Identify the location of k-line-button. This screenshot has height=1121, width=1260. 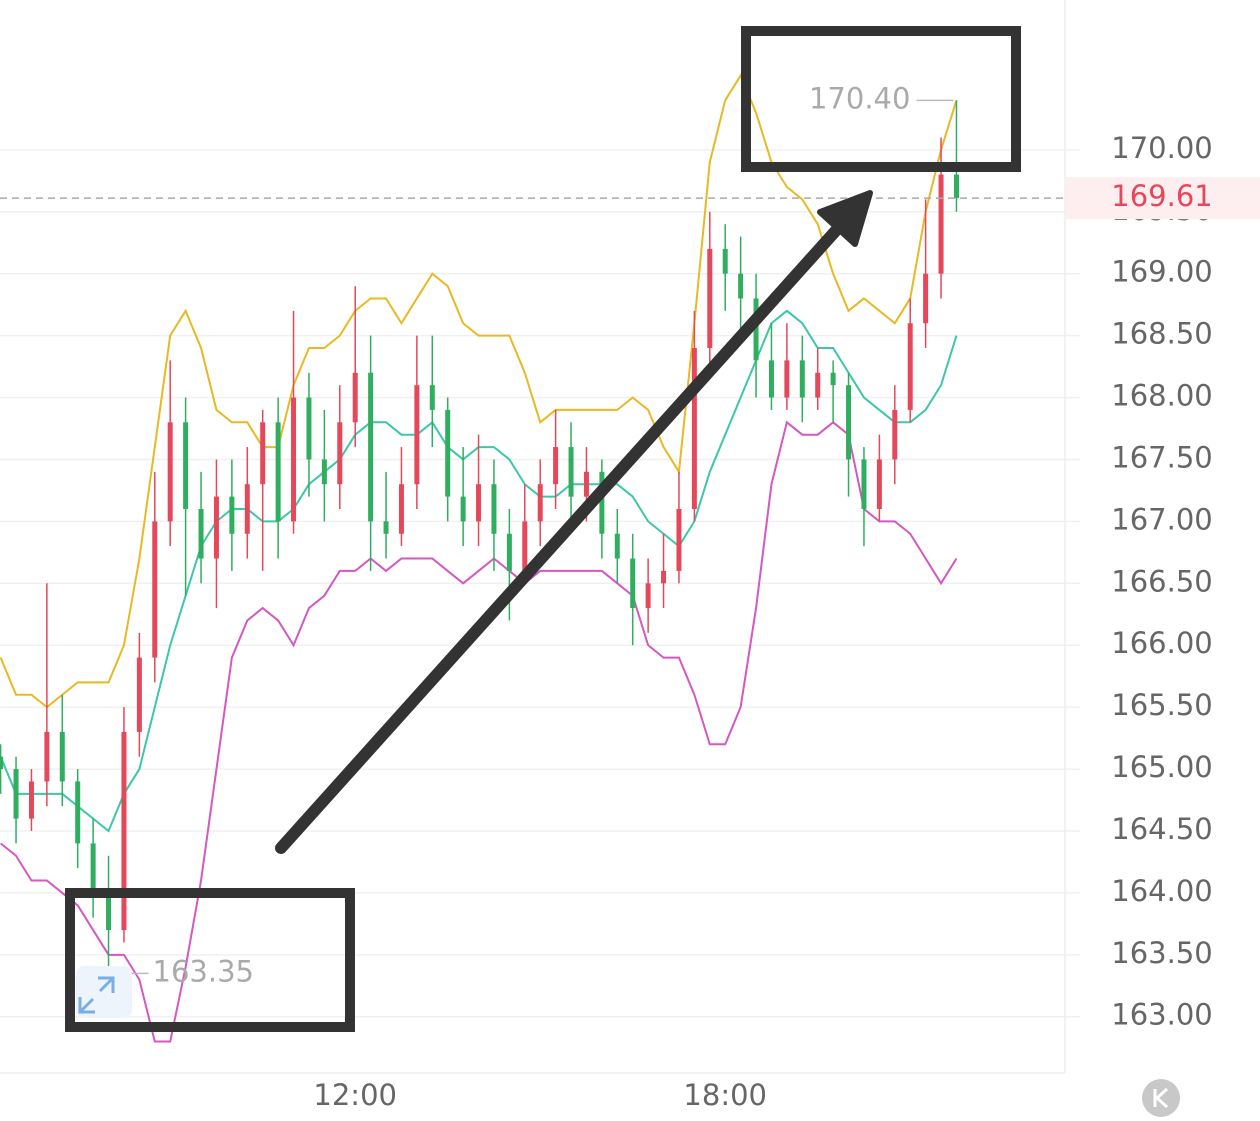
(1161, 1098).